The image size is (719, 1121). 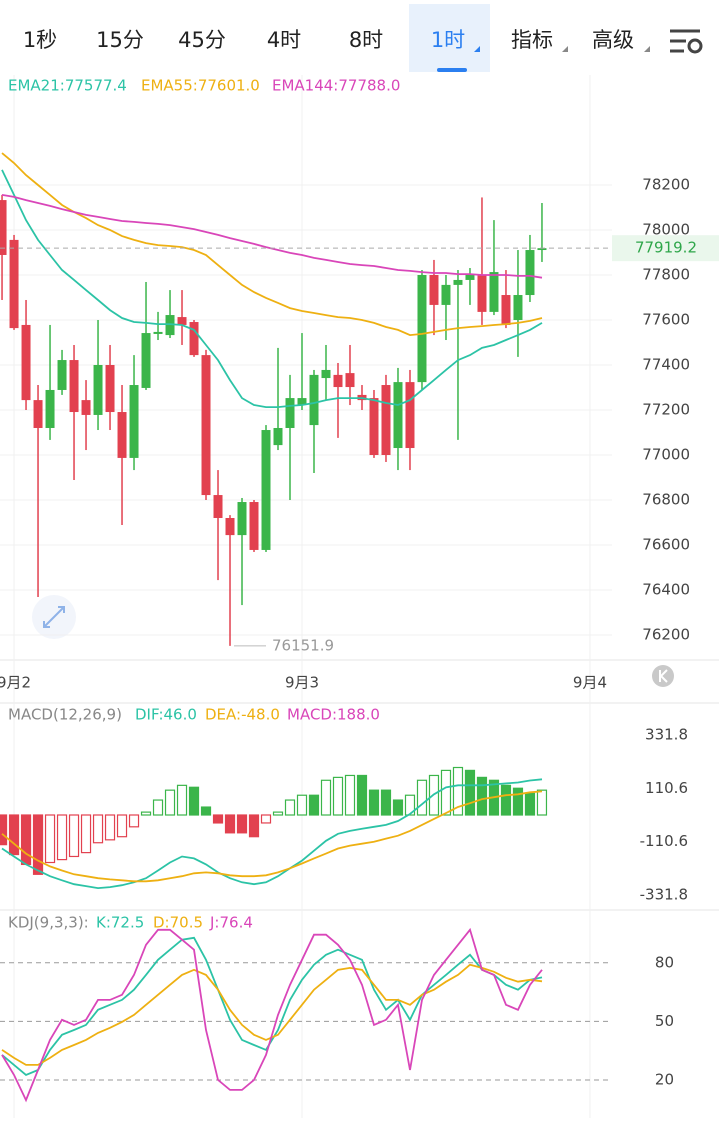 What do you see at coordinates (333, 715) in the screenshot?
I see `legend-entry: MACD:188.0` at bounding box center [333, 715].